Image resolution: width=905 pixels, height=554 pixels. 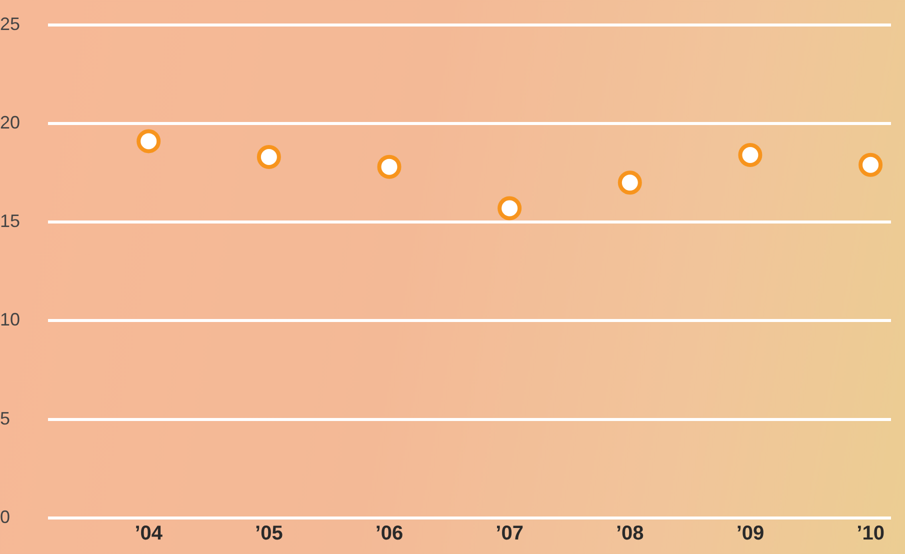 What do you see at coordinates (10, 122) in the screenshot?
I see `y-tick-label: 20` at bounding box center [10, 122].